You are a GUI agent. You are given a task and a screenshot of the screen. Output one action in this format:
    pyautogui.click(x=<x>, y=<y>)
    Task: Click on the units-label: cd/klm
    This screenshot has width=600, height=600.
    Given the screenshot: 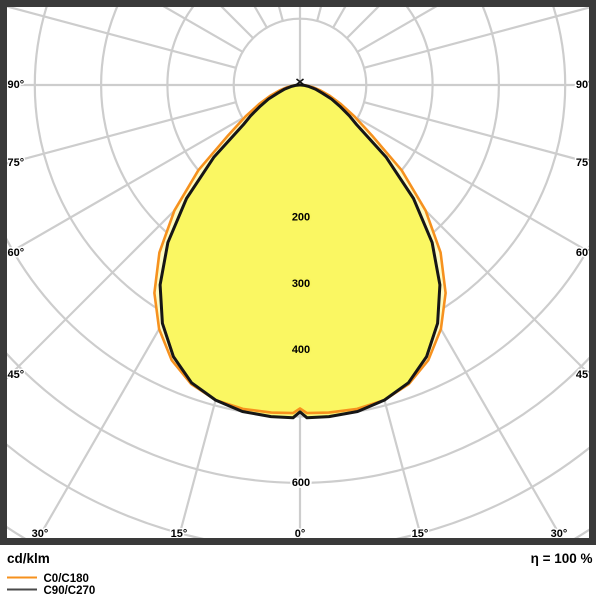 What is the action you would take?
    pyautogui.click(x=28, y=558)
    